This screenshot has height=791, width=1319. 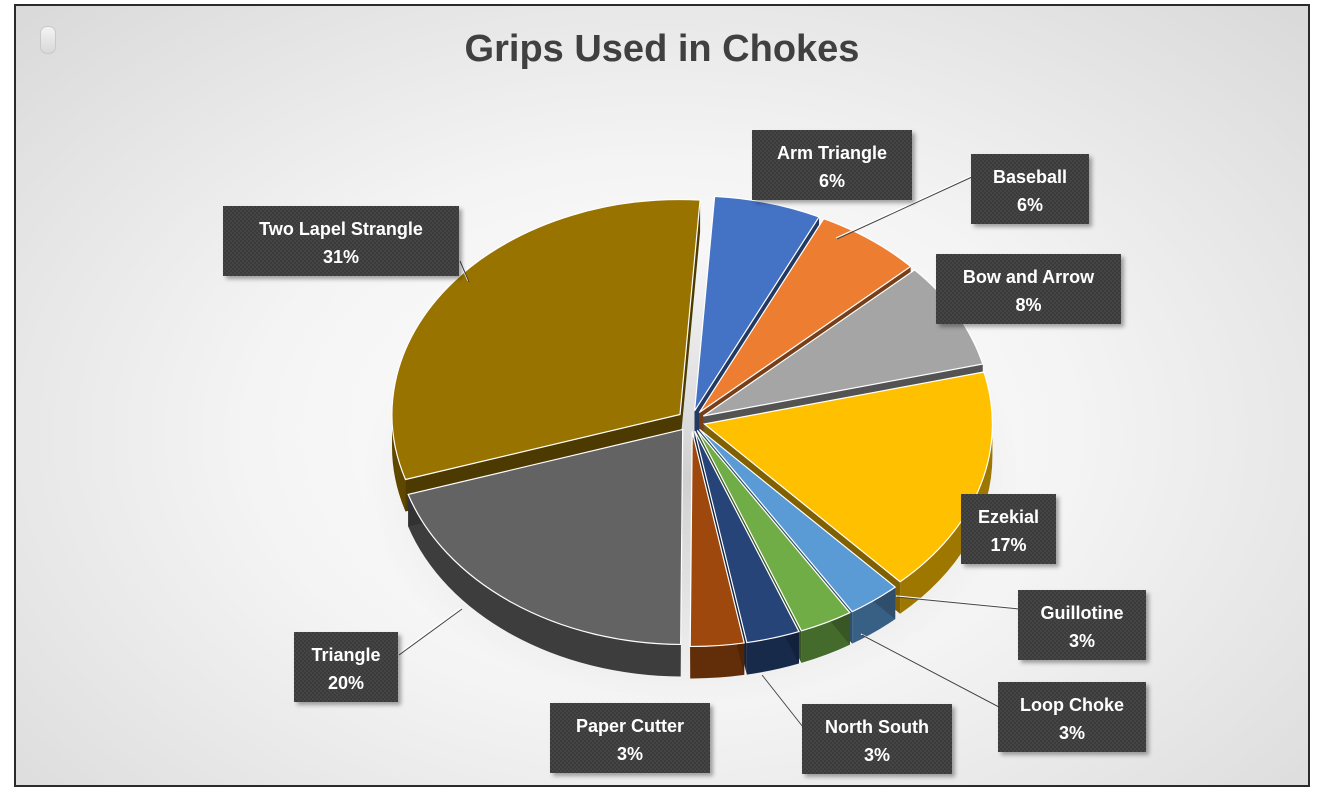 I want to click on pie-slice-two-lapel-strangle, so click(x=546, y=339).